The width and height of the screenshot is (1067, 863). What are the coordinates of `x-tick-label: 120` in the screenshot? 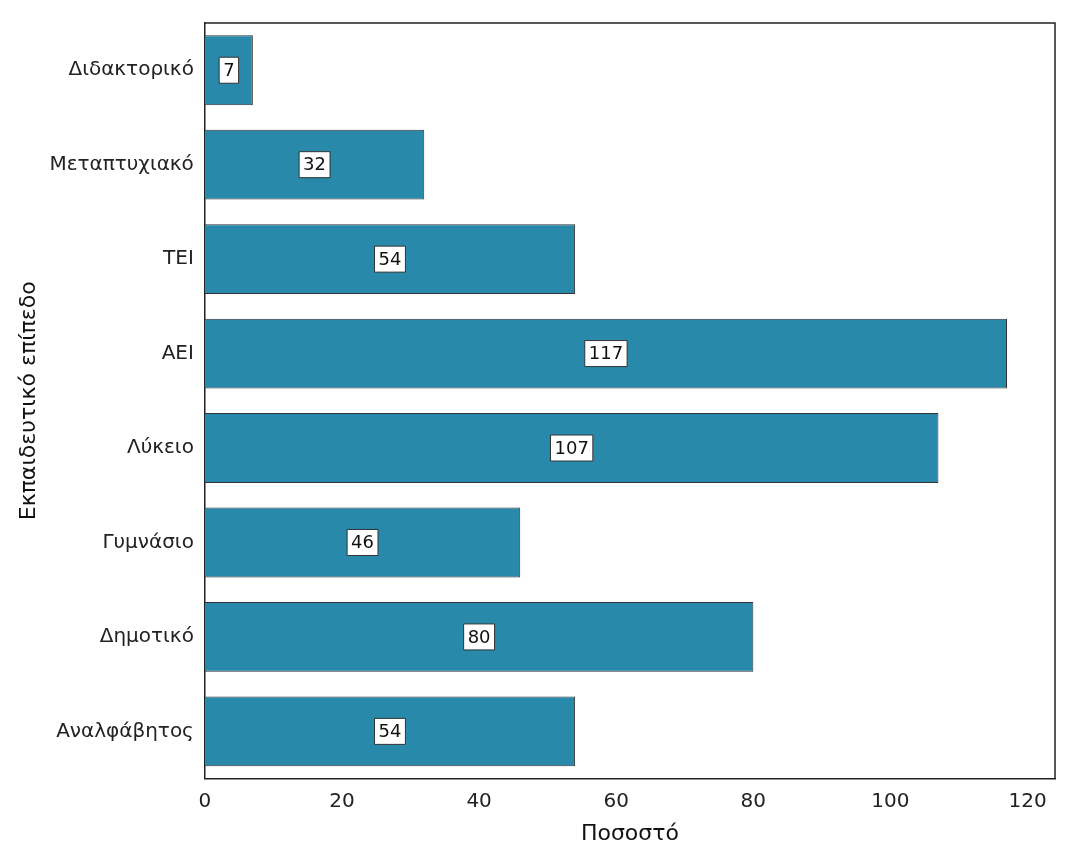 It's located at (1027, 799).